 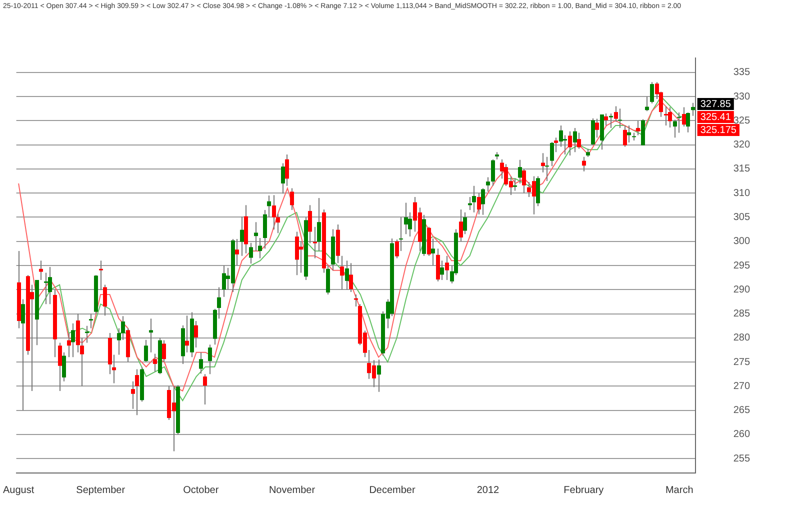 What do you see at coordinates (392, 490) in the screenshot?
I see `x-tick-label: December` at bounding box center [392, 490].